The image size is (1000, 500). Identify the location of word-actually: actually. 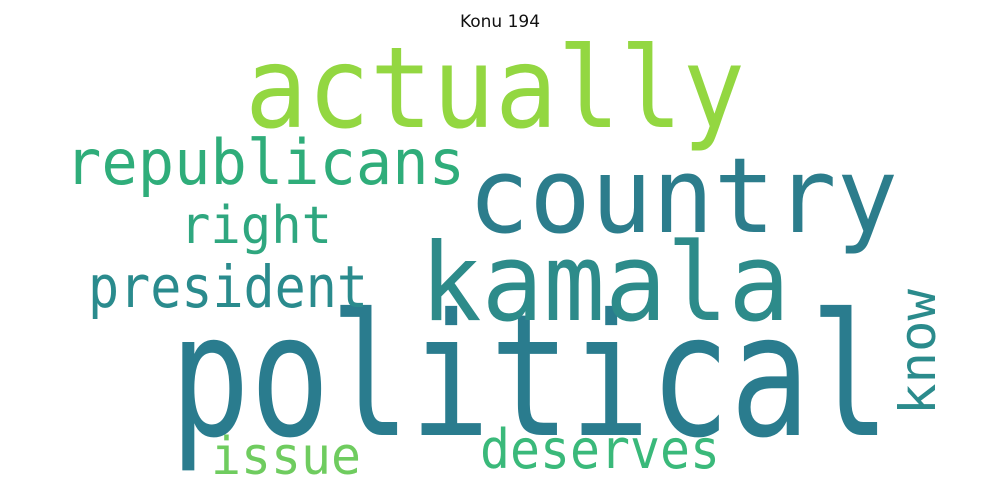
(495, 89).